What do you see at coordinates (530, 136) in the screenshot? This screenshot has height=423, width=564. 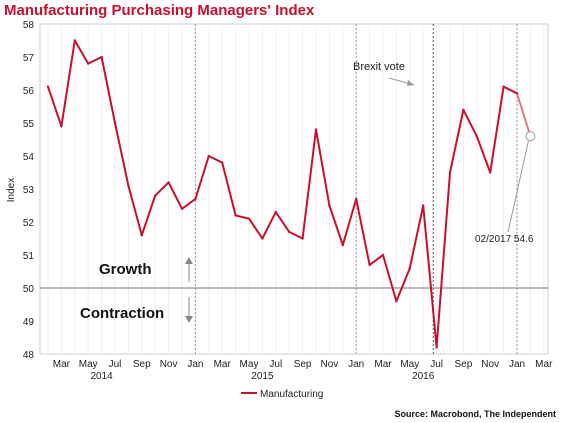 I see `last-point-marker` at bounding box center [530, 136].